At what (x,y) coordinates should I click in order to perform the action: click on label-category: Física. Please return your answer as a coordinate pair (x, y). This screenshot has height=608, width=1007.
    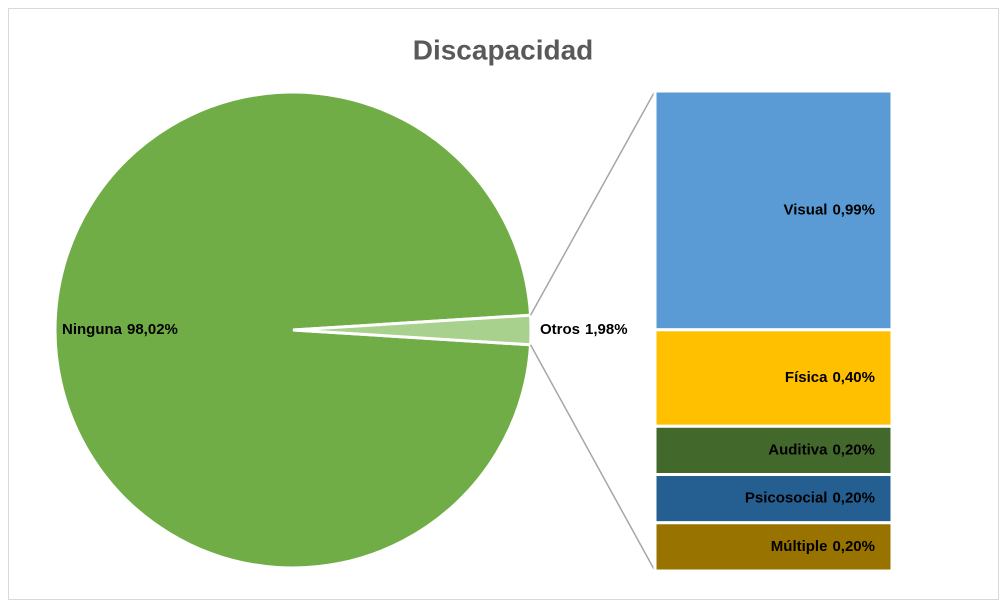
    Looking at the image, I should click on (806, 377).